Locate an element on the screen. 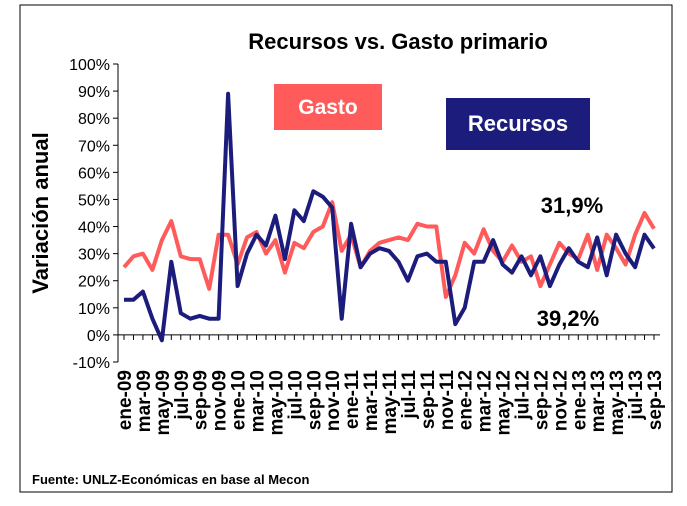 Image resolution: width=687 pixels, height=506 pixels. x-tick-label: may-11 is located at coordinates (390, 402).